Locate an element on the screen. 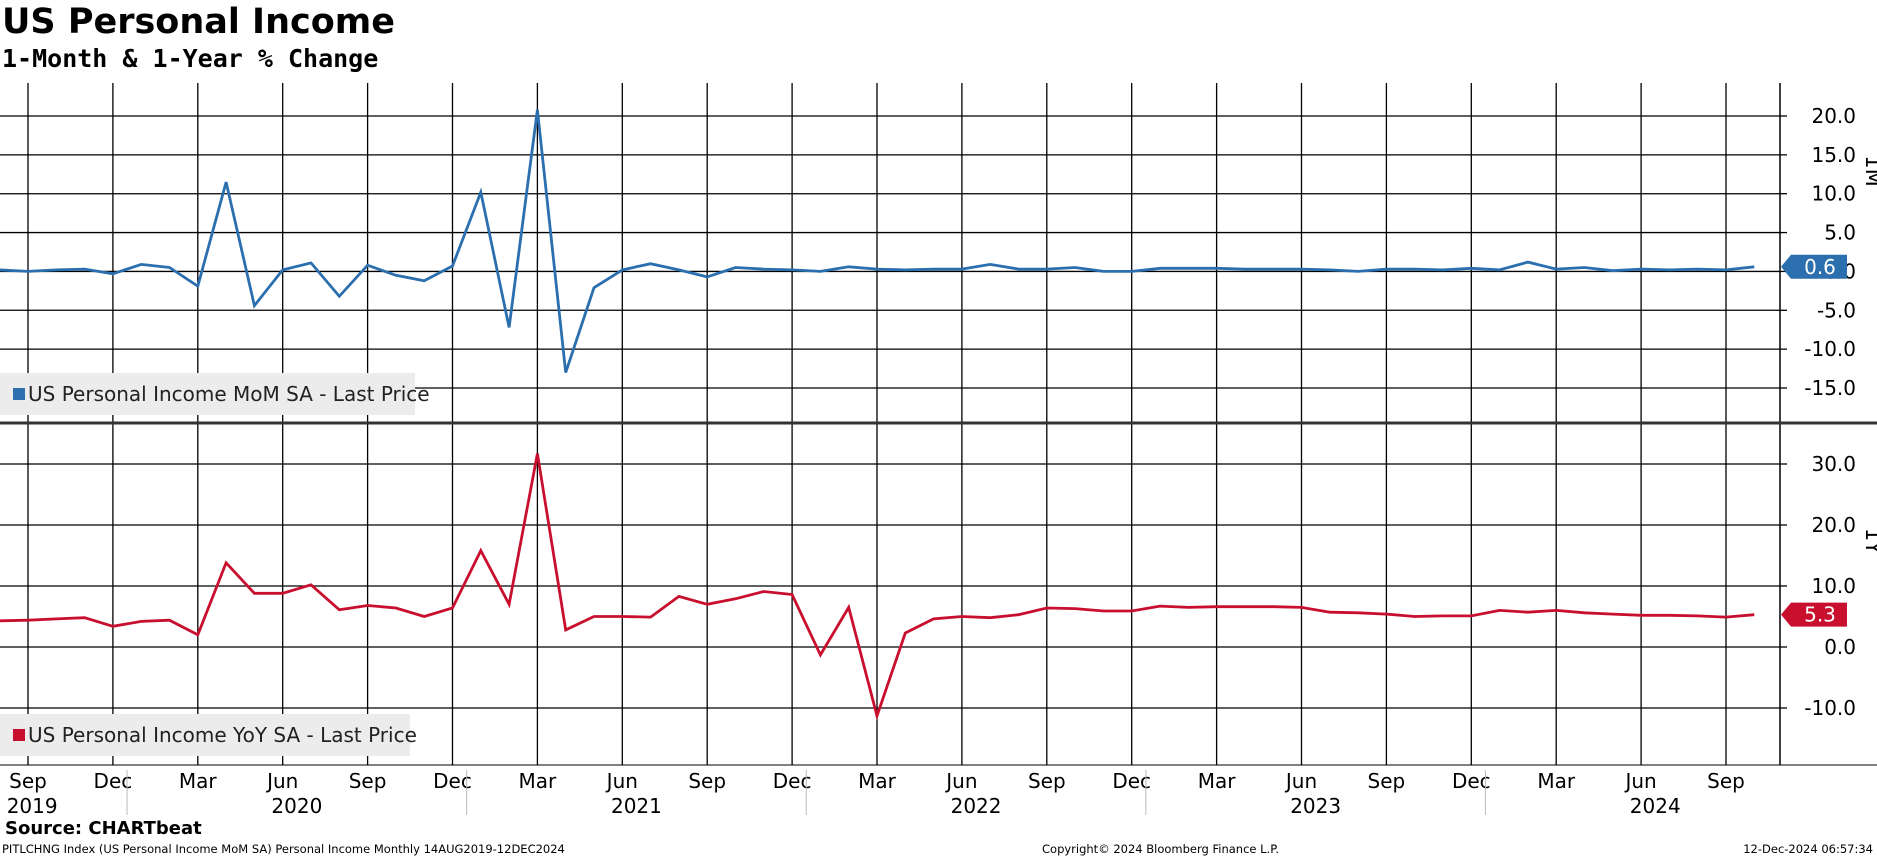  footer-timestamp: 12-Dec-2024 06:57:34 is located at coordinates (1808, 849).